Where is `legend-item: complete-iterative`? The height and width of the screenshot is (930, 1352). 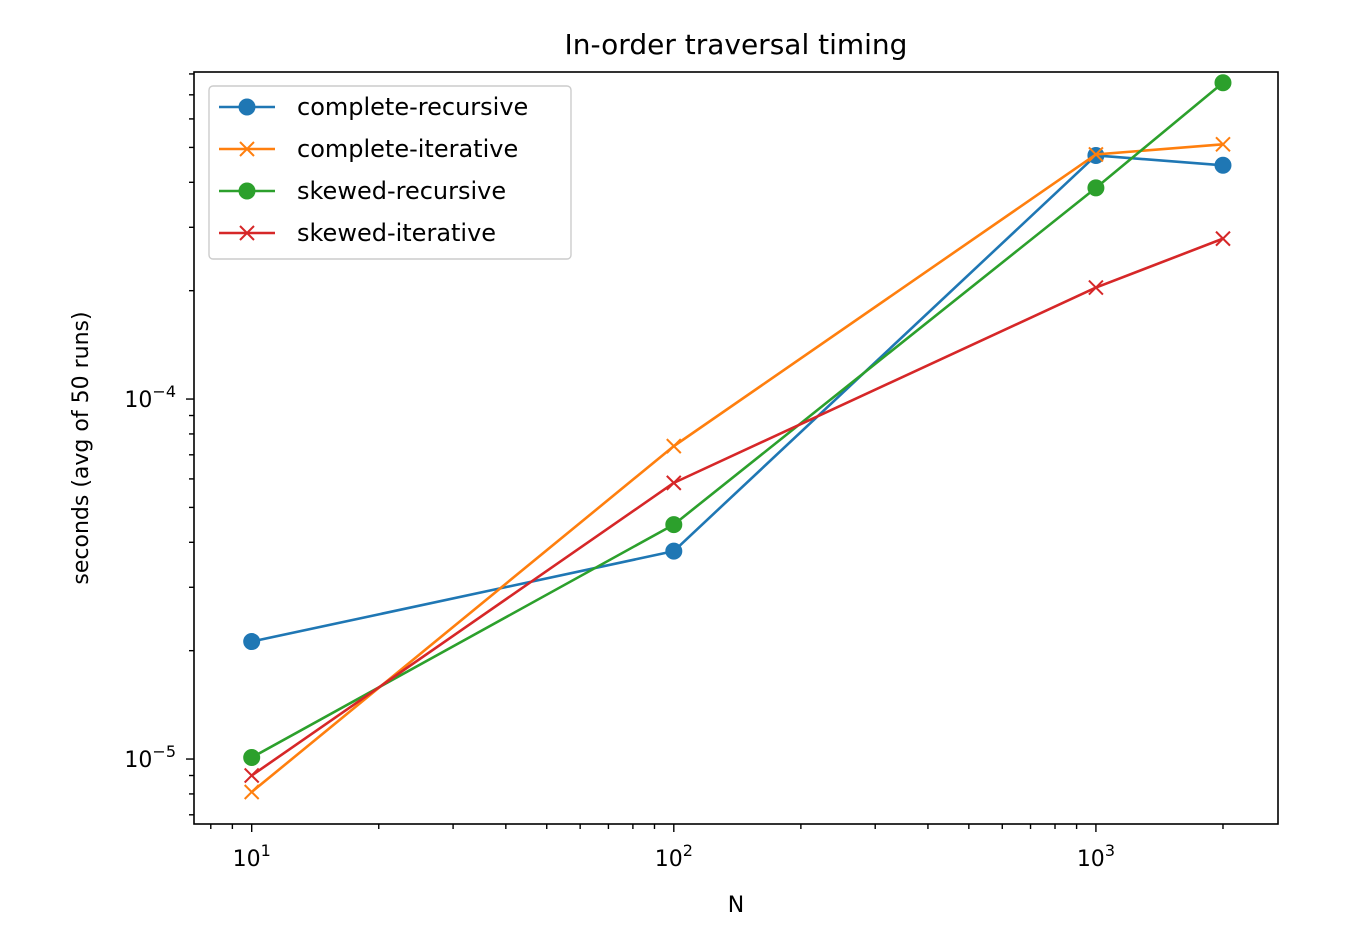
legend-item: complete-iterative is located at coordinates (368, 149).